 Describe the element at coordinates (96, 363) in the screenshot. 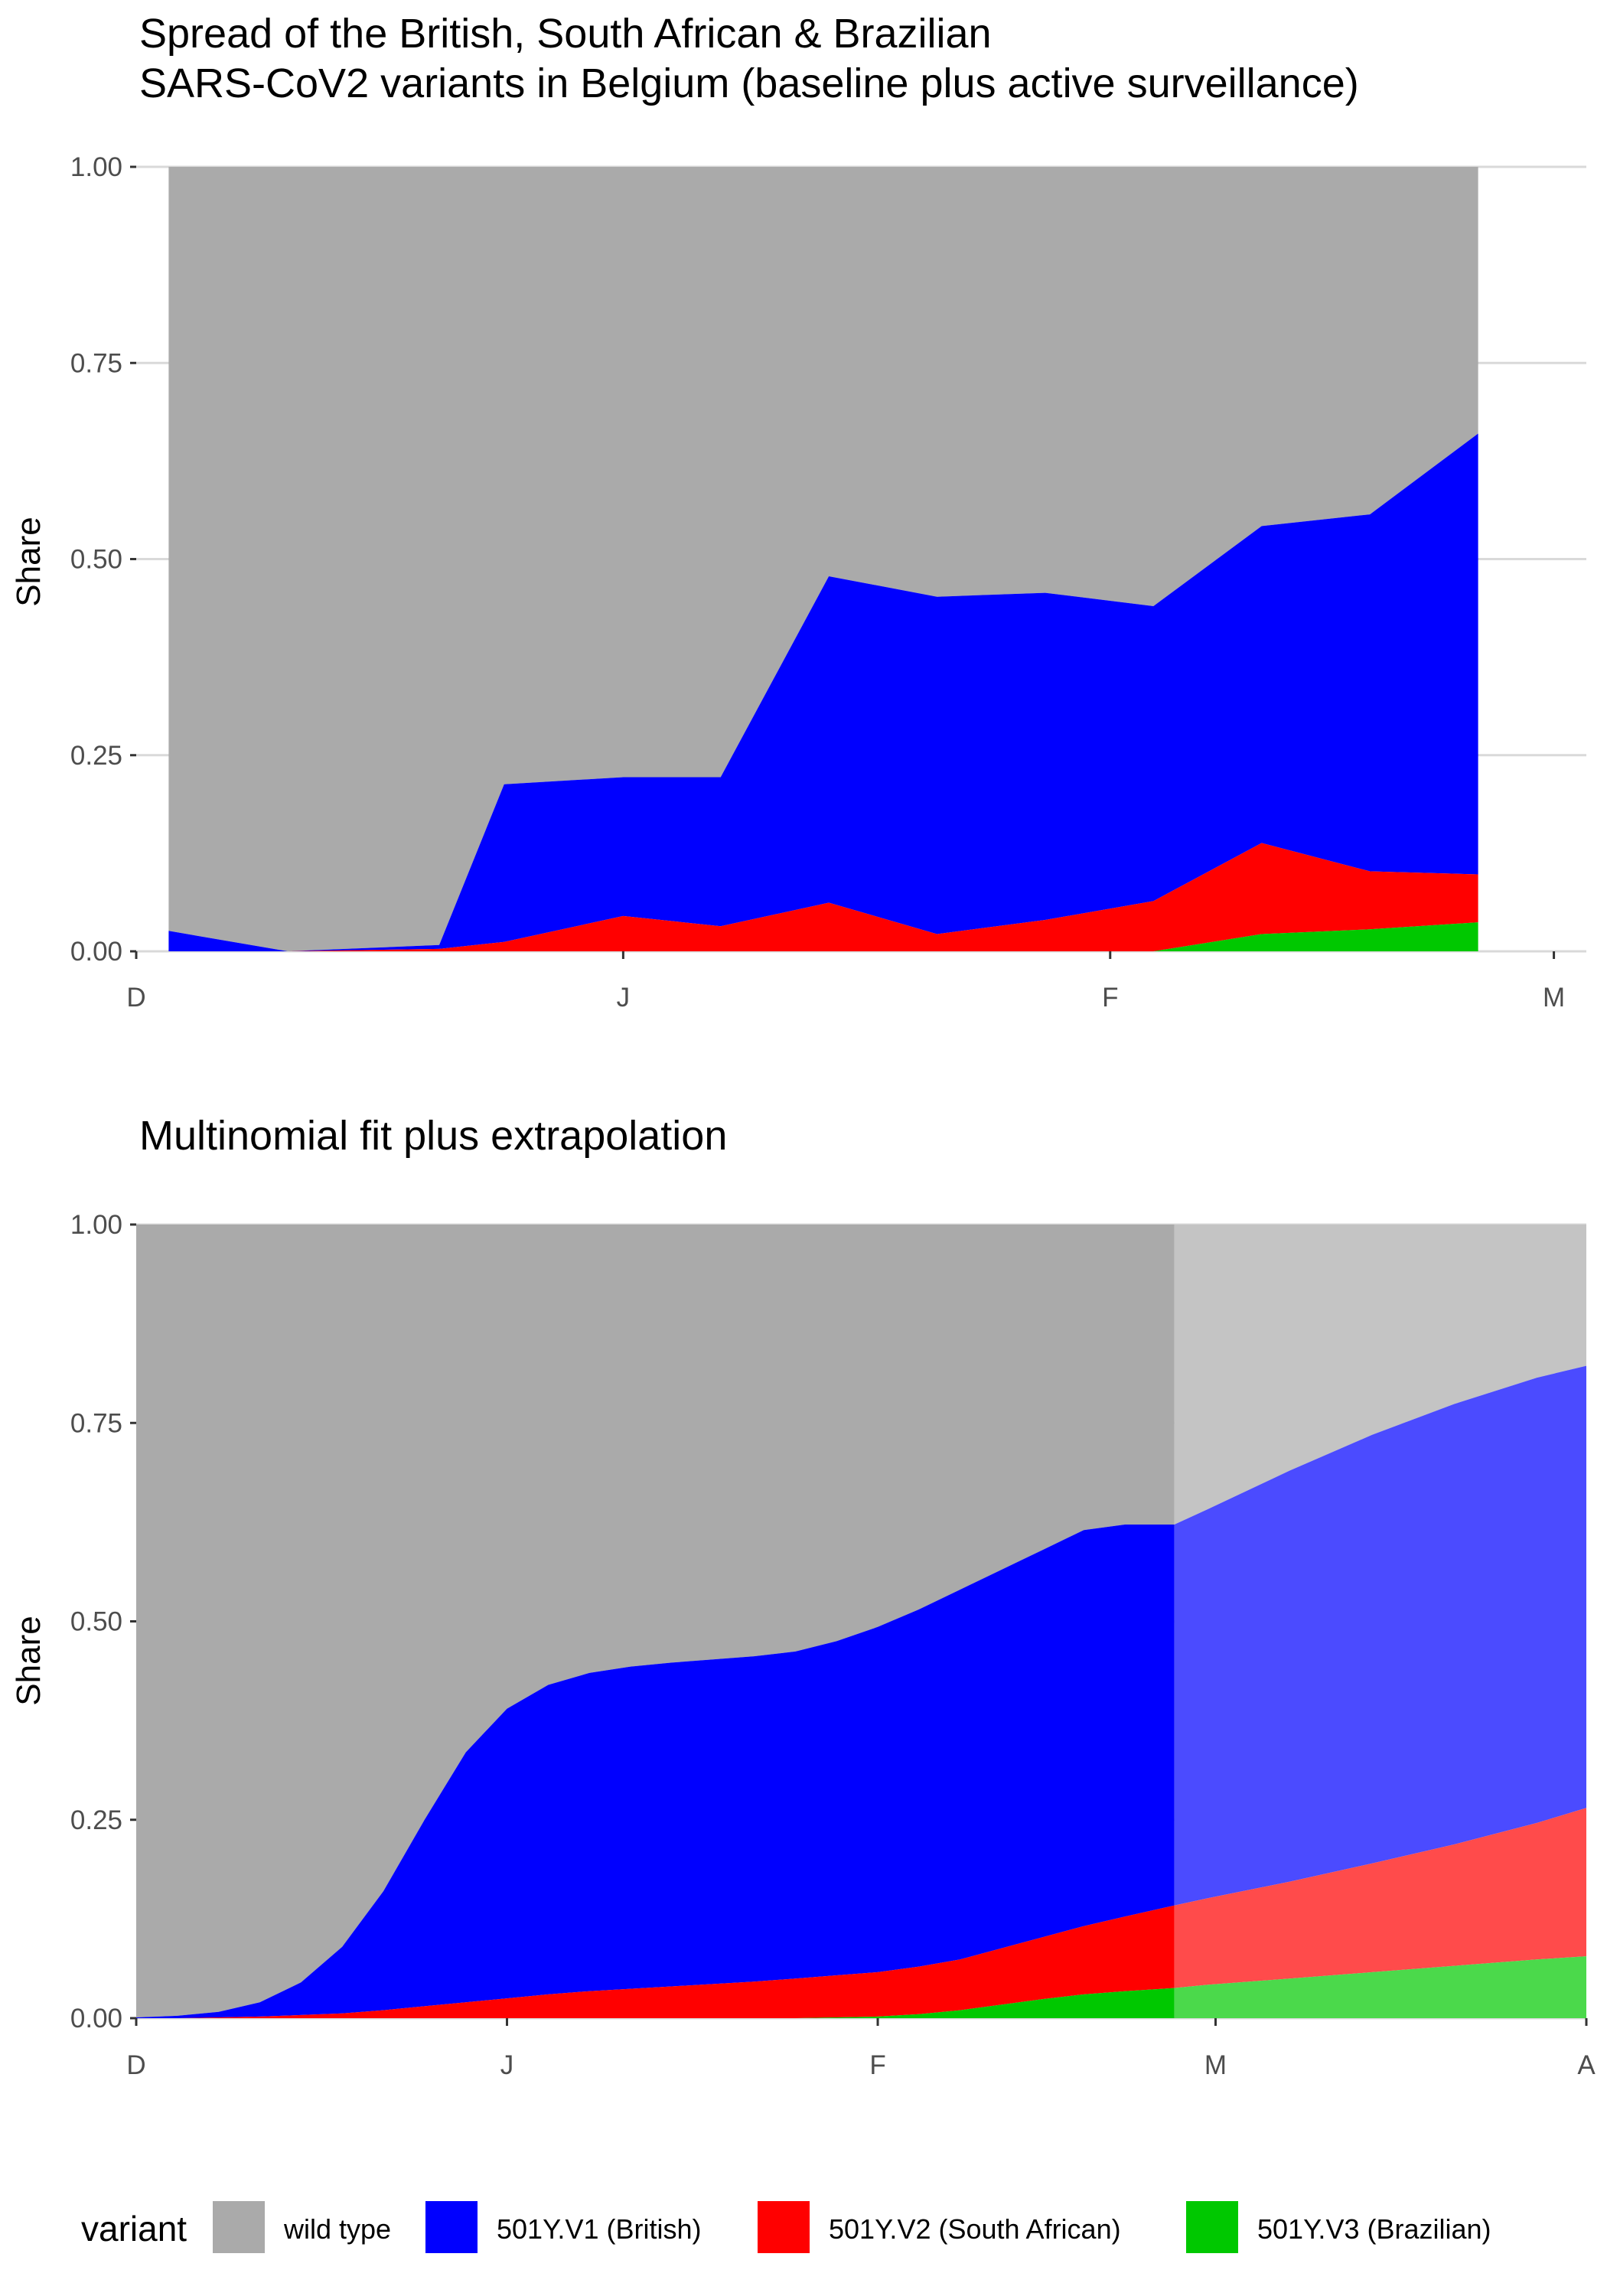

I see `p1-y-tick-label: 0.75` at that location.